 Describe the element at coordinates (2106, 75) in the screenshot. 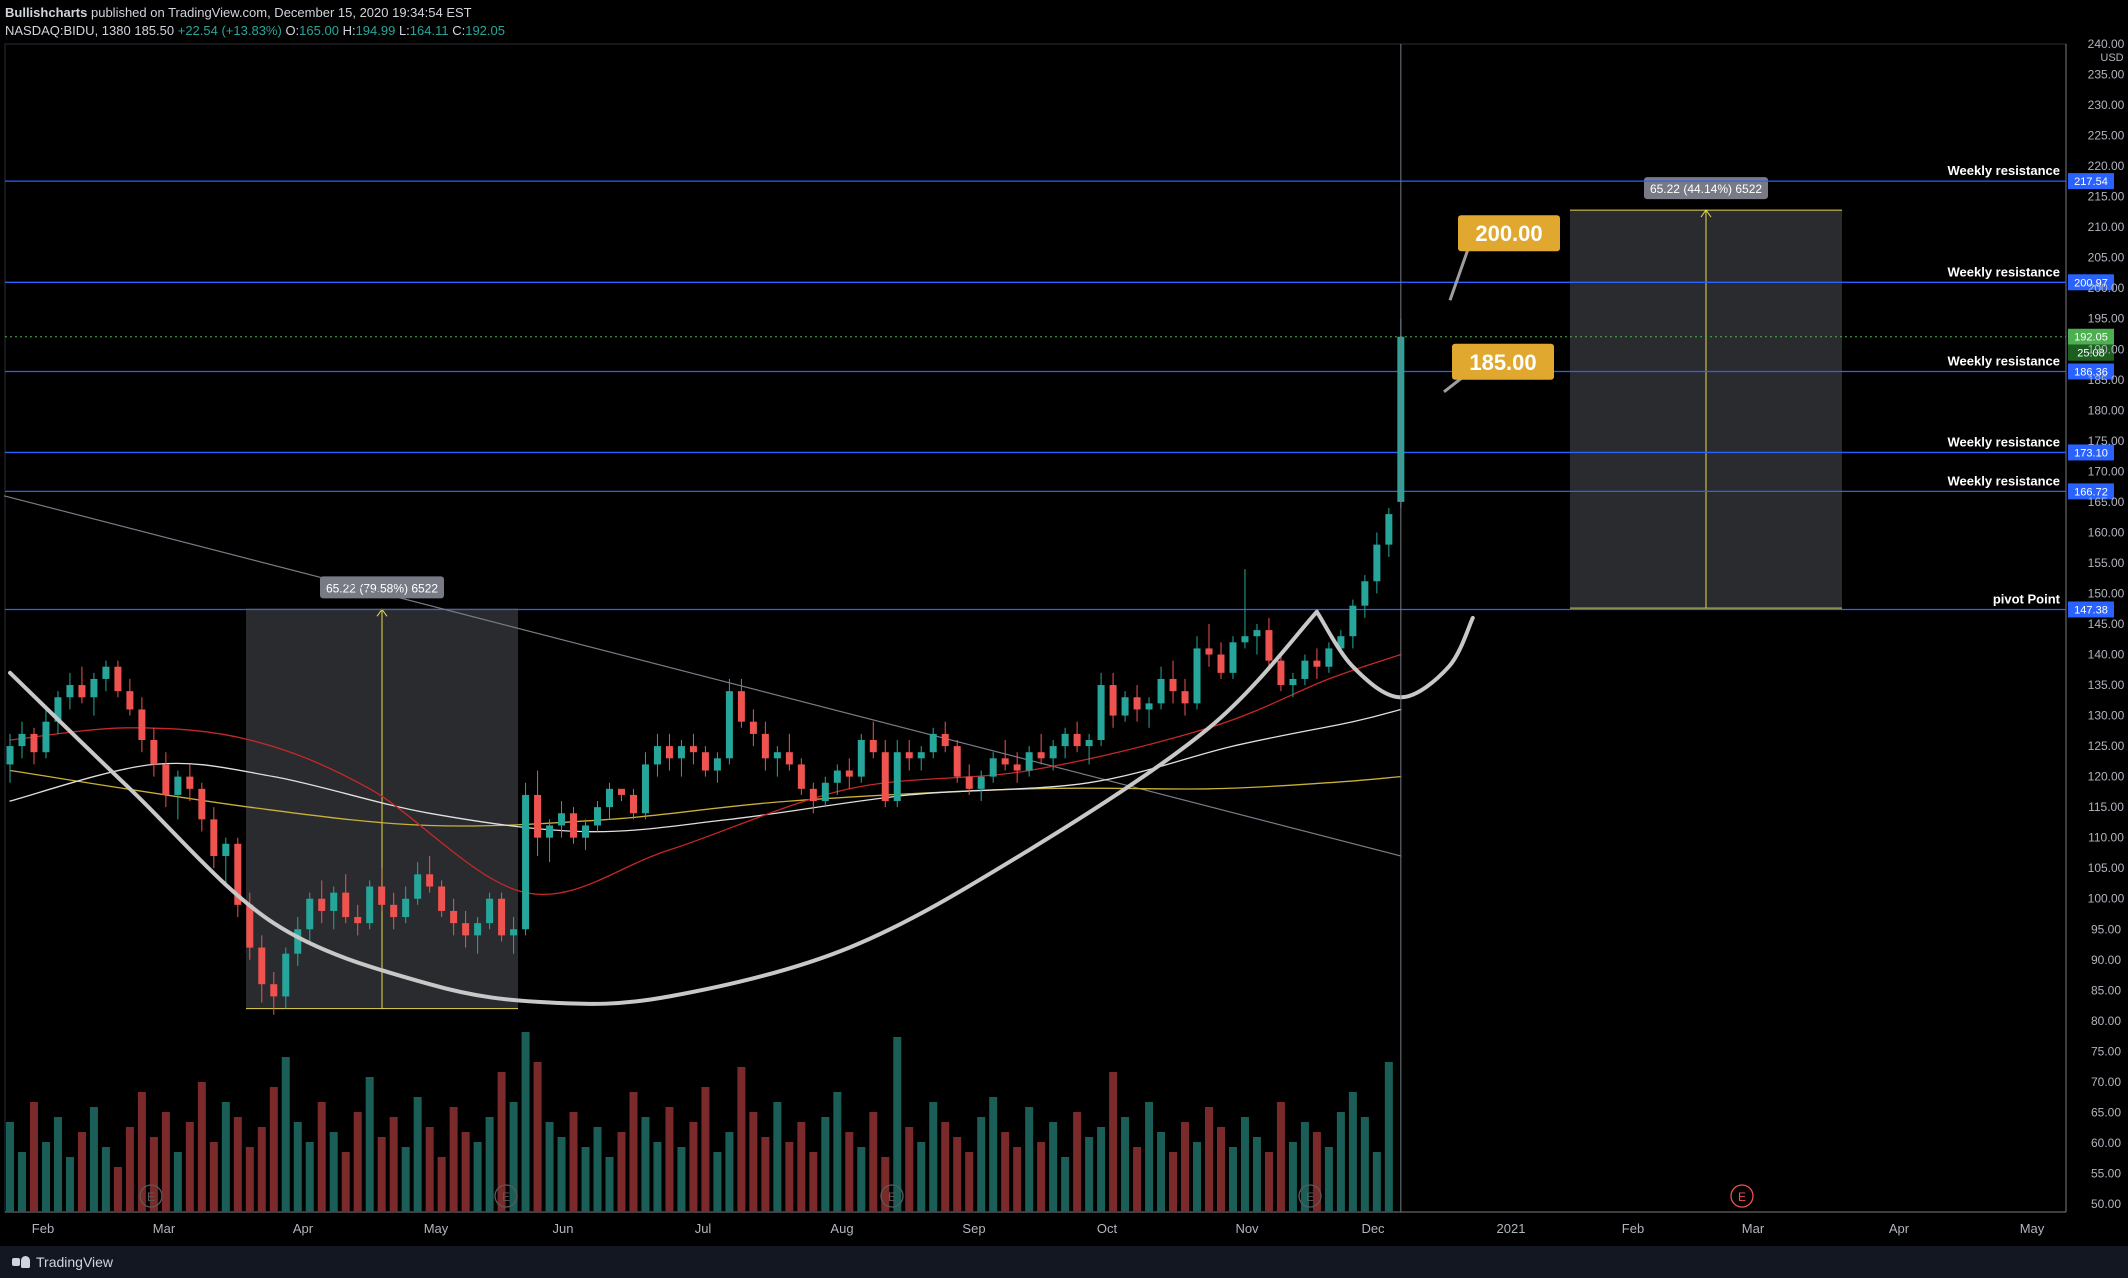

I see `price-tick-label: 235.00` at that location.